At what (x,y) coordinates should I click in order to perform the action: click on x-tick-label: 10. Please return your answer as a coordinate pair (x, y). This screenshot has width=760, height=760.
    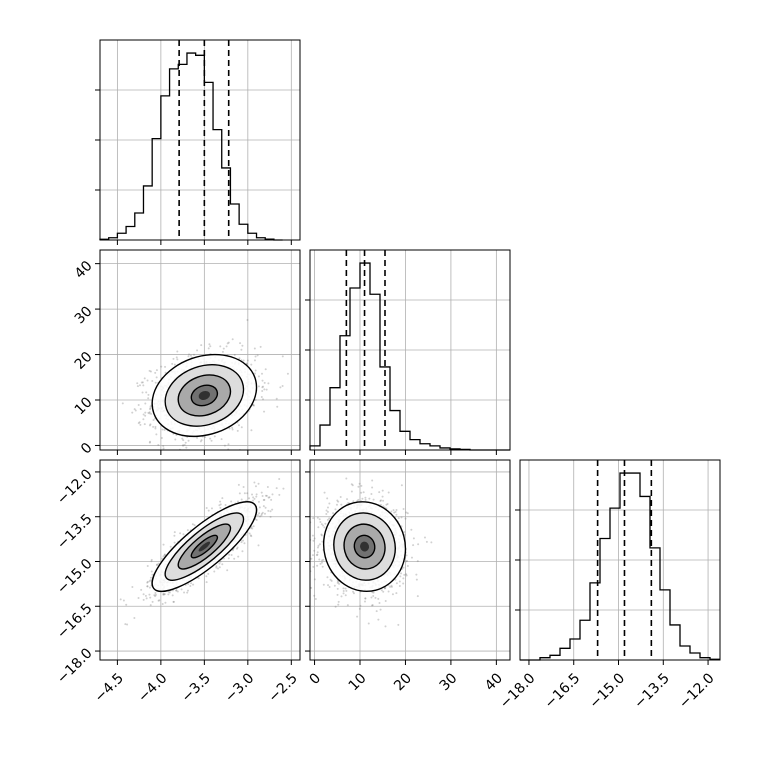
    Looking at the image, I should click on (358, 682).